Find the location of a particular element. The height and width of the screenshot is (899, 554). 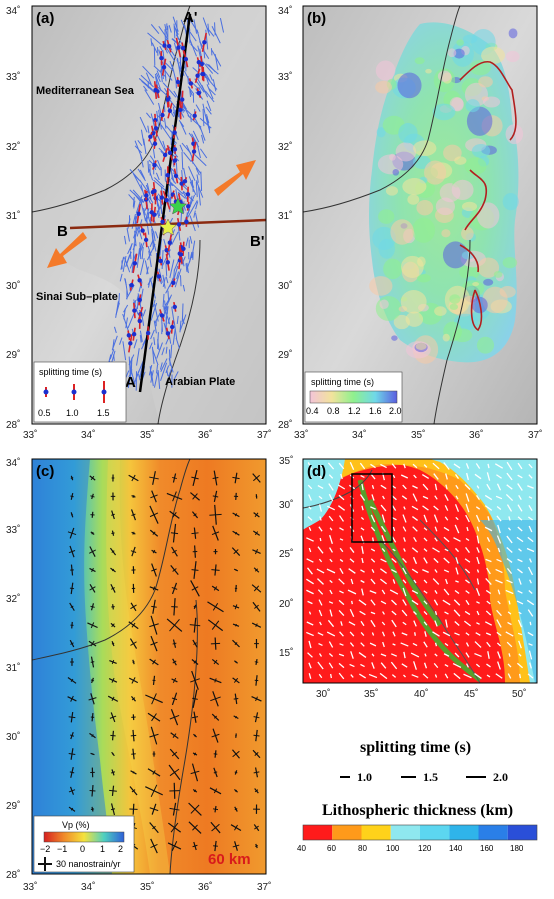

panel-a-x-ticks: 33˚ 34˚ 35˚ 36˚ 37˚ is located at coordinates (147, 435).